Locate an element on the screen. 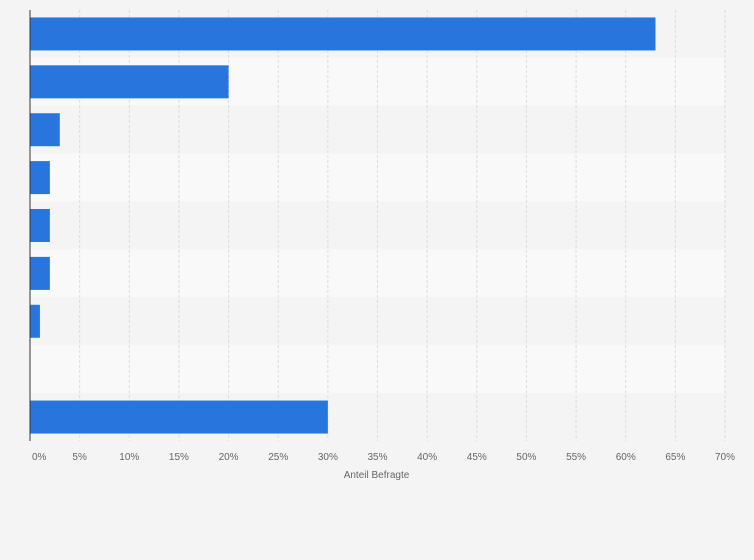  x-tick-label: 35% is located at coordinates (377, 457).